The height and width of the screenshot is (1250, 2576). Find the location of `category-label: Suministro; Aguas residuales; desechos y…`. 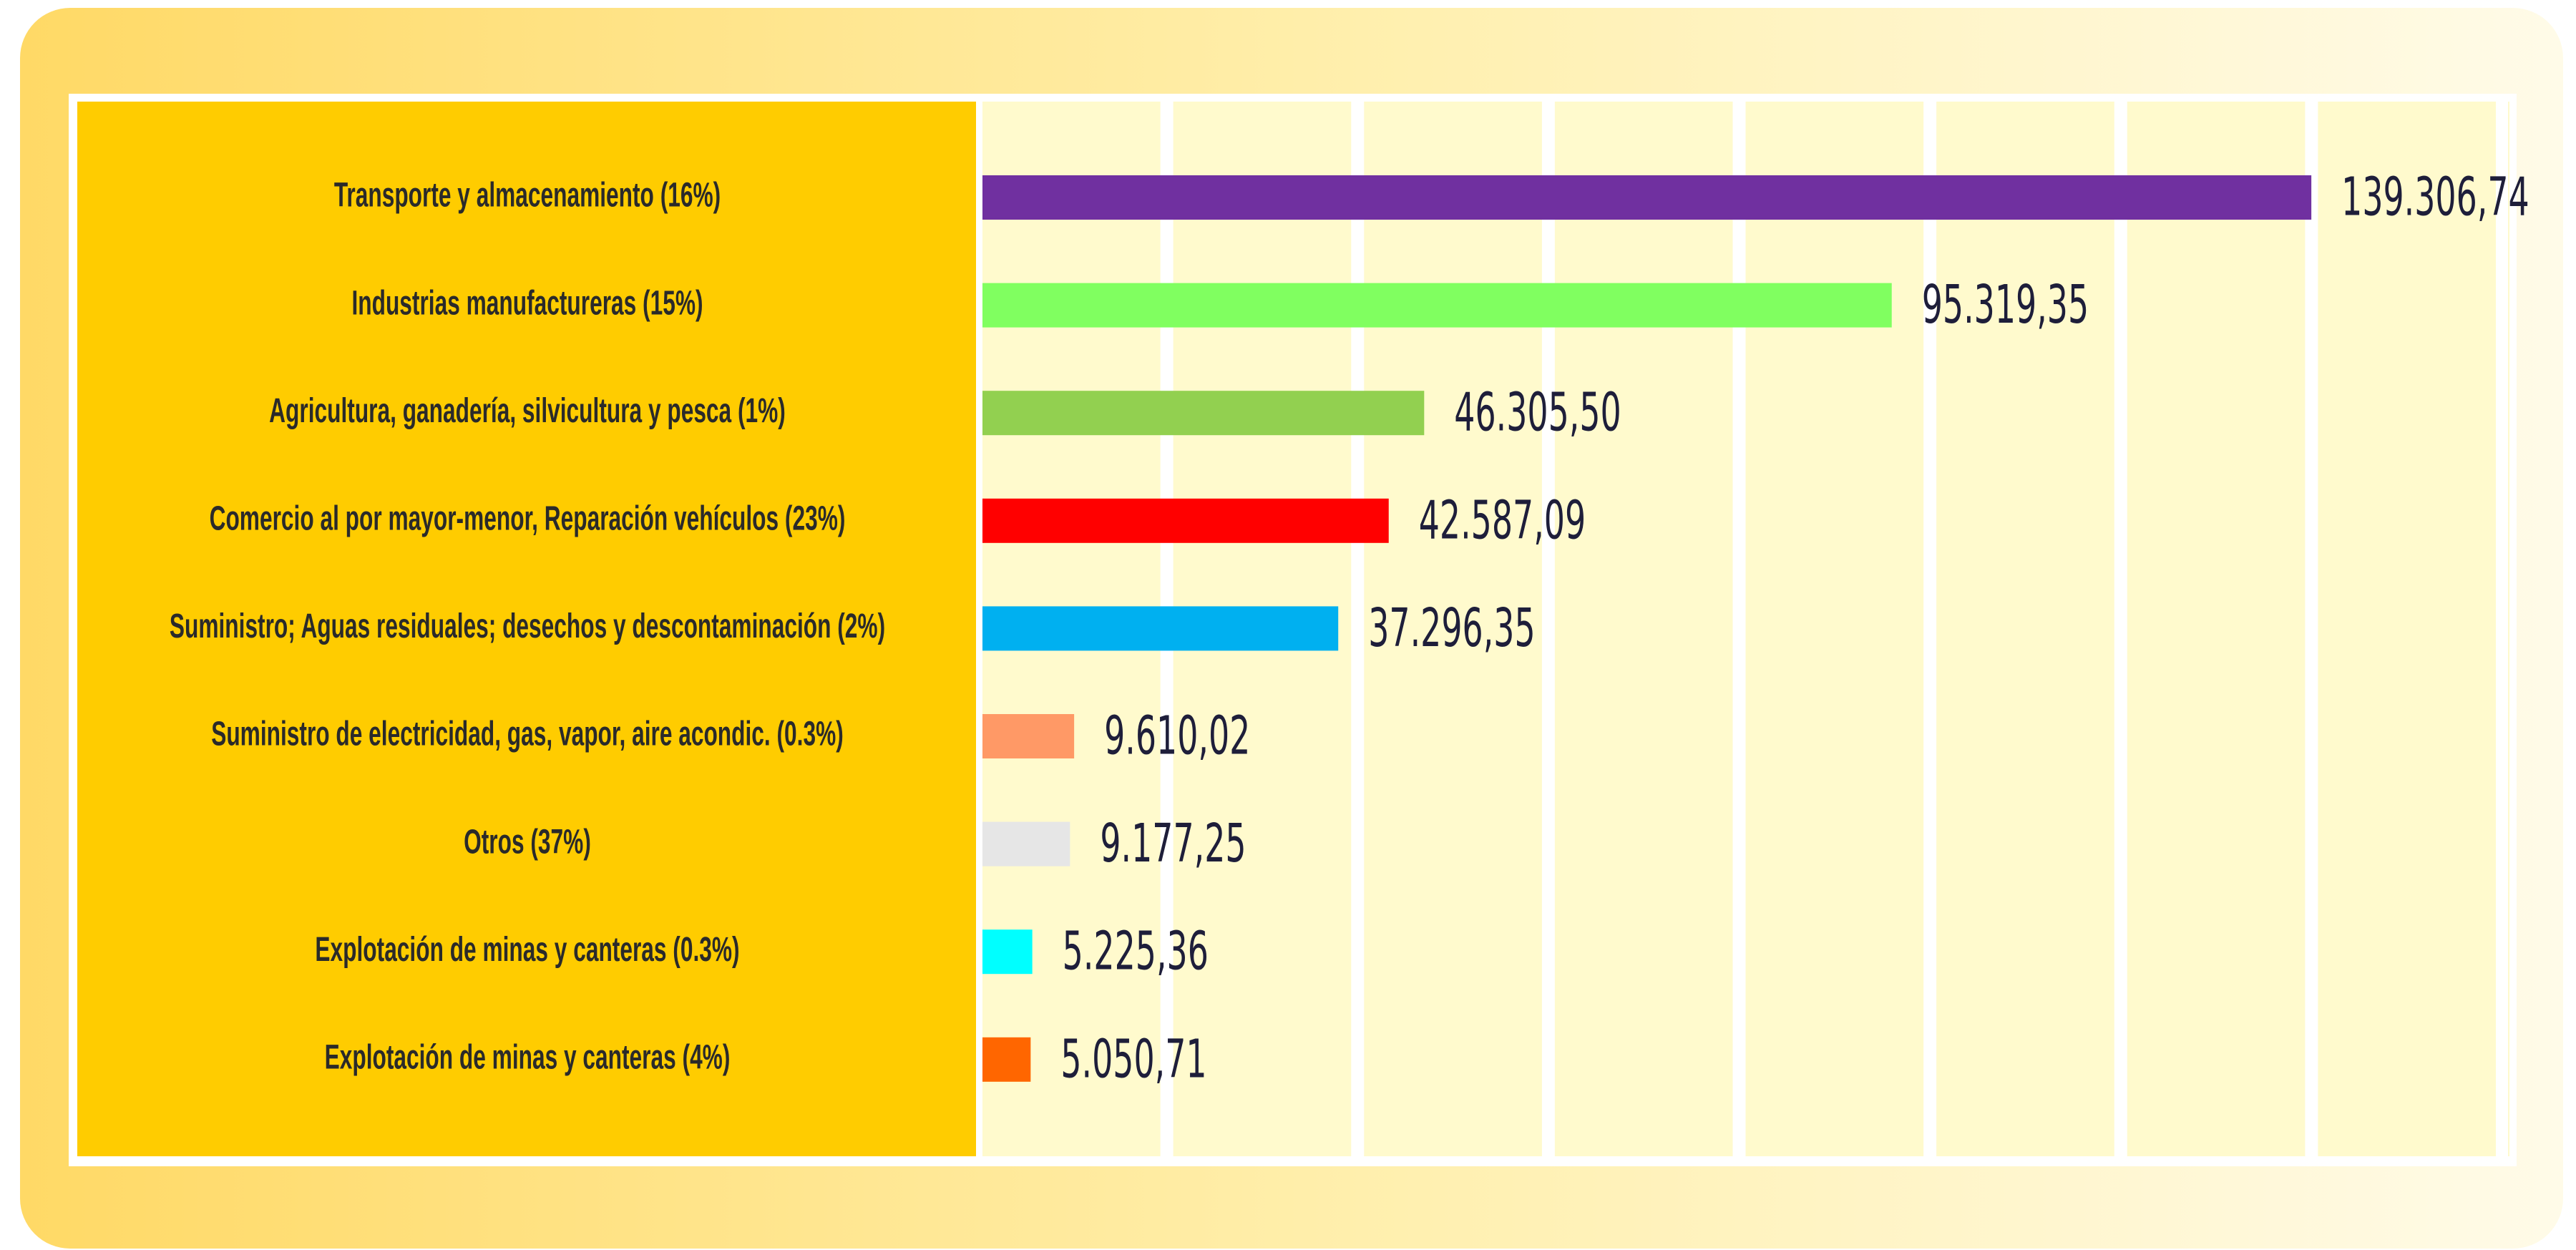

category-label: Suministro; Aguas residuales; desechos y… is located at coordinates (527, 625).